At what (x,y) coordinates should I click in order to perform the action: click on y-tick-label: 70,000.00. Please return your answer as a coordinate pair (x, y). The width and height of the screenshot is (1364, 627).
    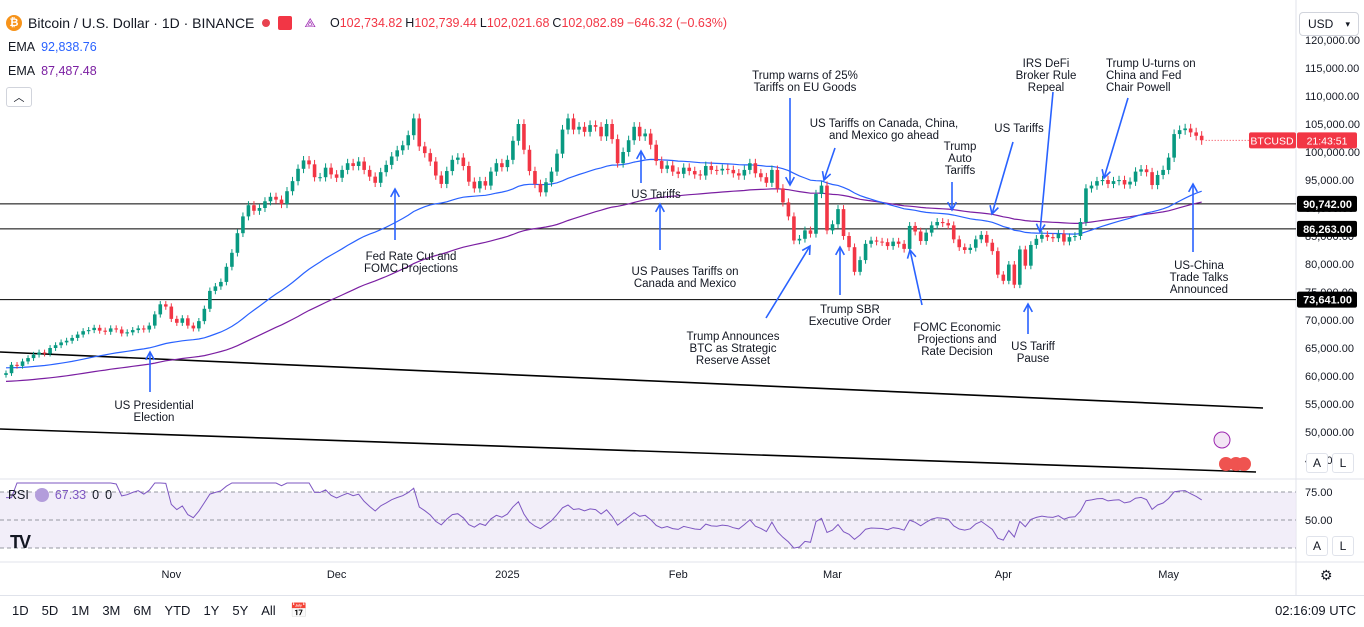
    Looking at the image, I should click on (1329, 321).